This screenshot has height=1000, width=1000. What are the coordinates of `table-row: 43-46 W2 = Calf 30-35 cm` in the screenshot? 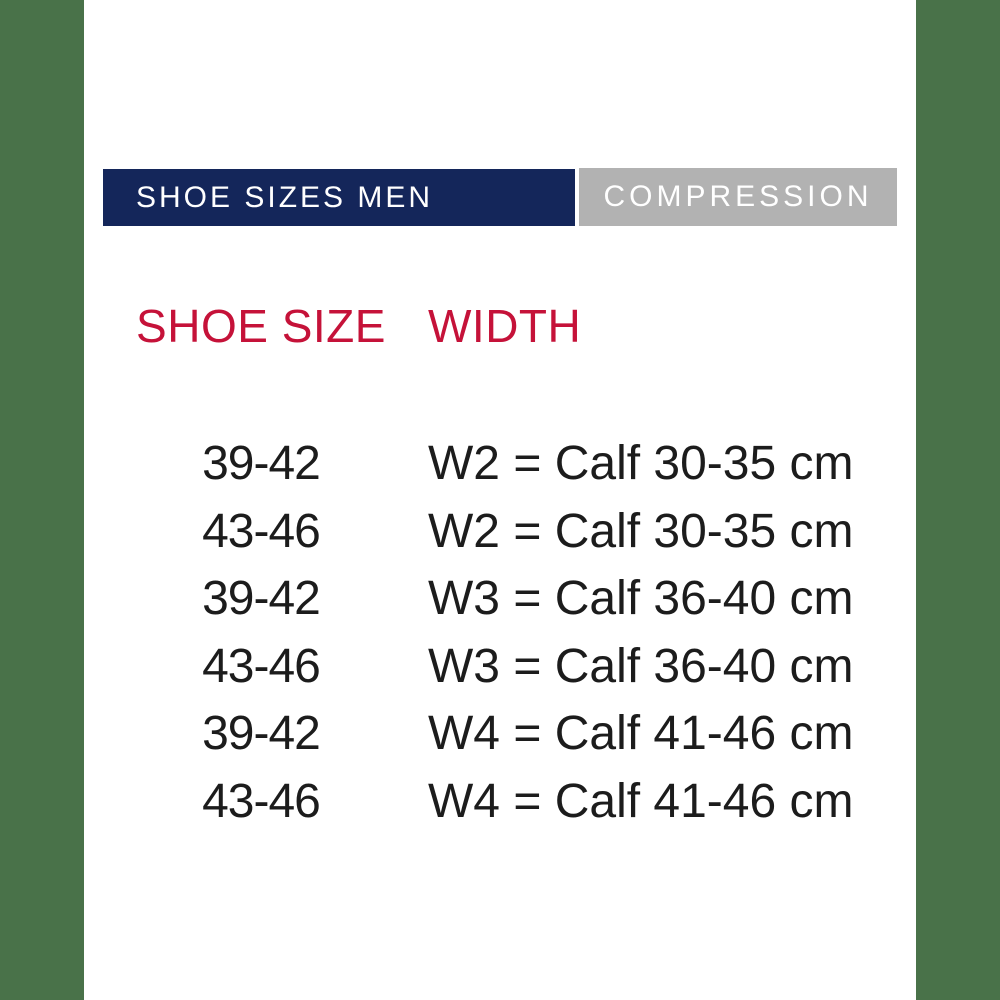 It's located at (458, 532).